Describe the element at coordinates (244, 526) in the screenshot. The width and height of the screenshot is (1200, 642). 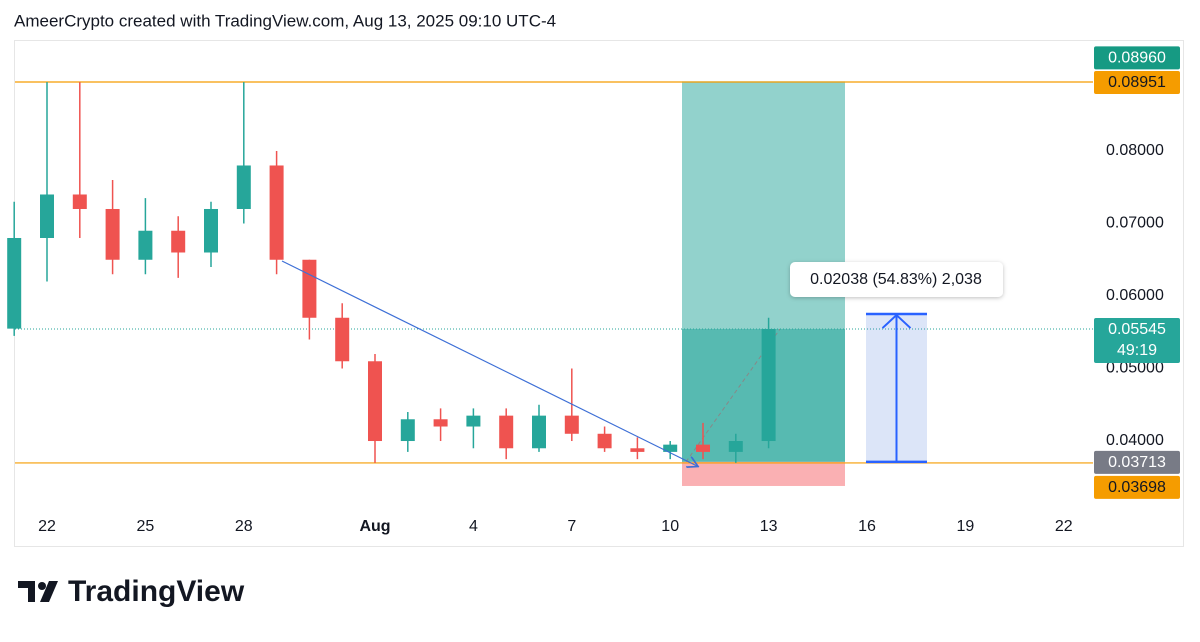
I see `x-tick-label: 28` at that location.